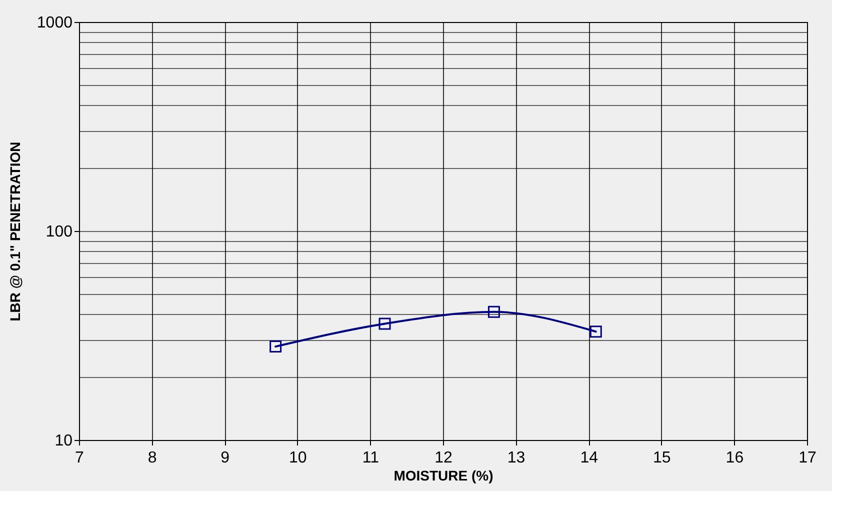 Image resolution: width=856 pixels, height=514 pixels. Describe the element at coordinates (589, 458) in the screenshot. I see `x-tick-label: 14` at that location.